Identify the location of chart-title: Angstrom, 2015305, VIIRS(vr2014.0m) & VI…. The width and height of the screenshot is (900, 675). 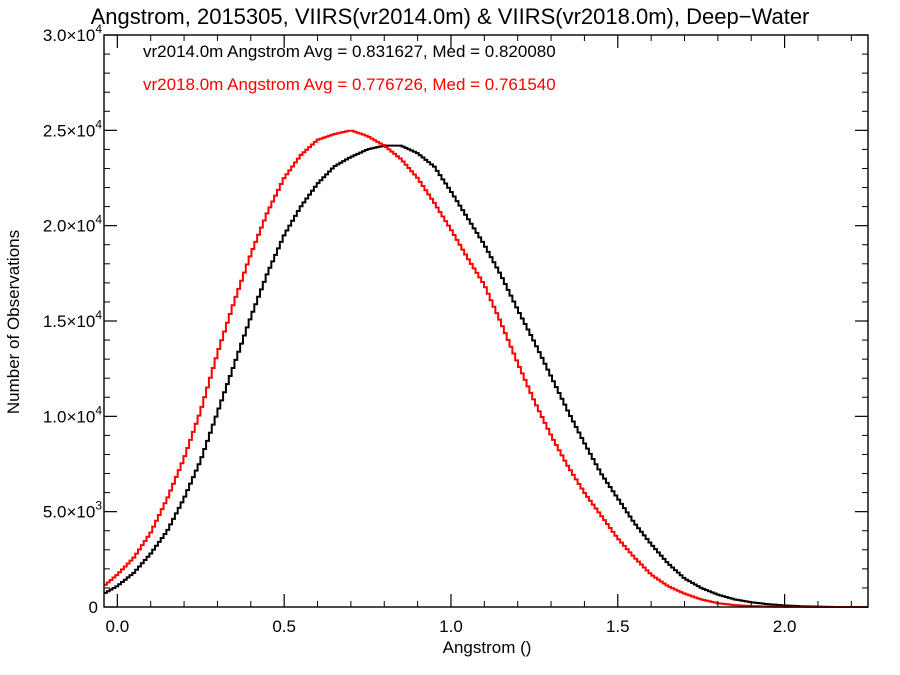
(450, 16).